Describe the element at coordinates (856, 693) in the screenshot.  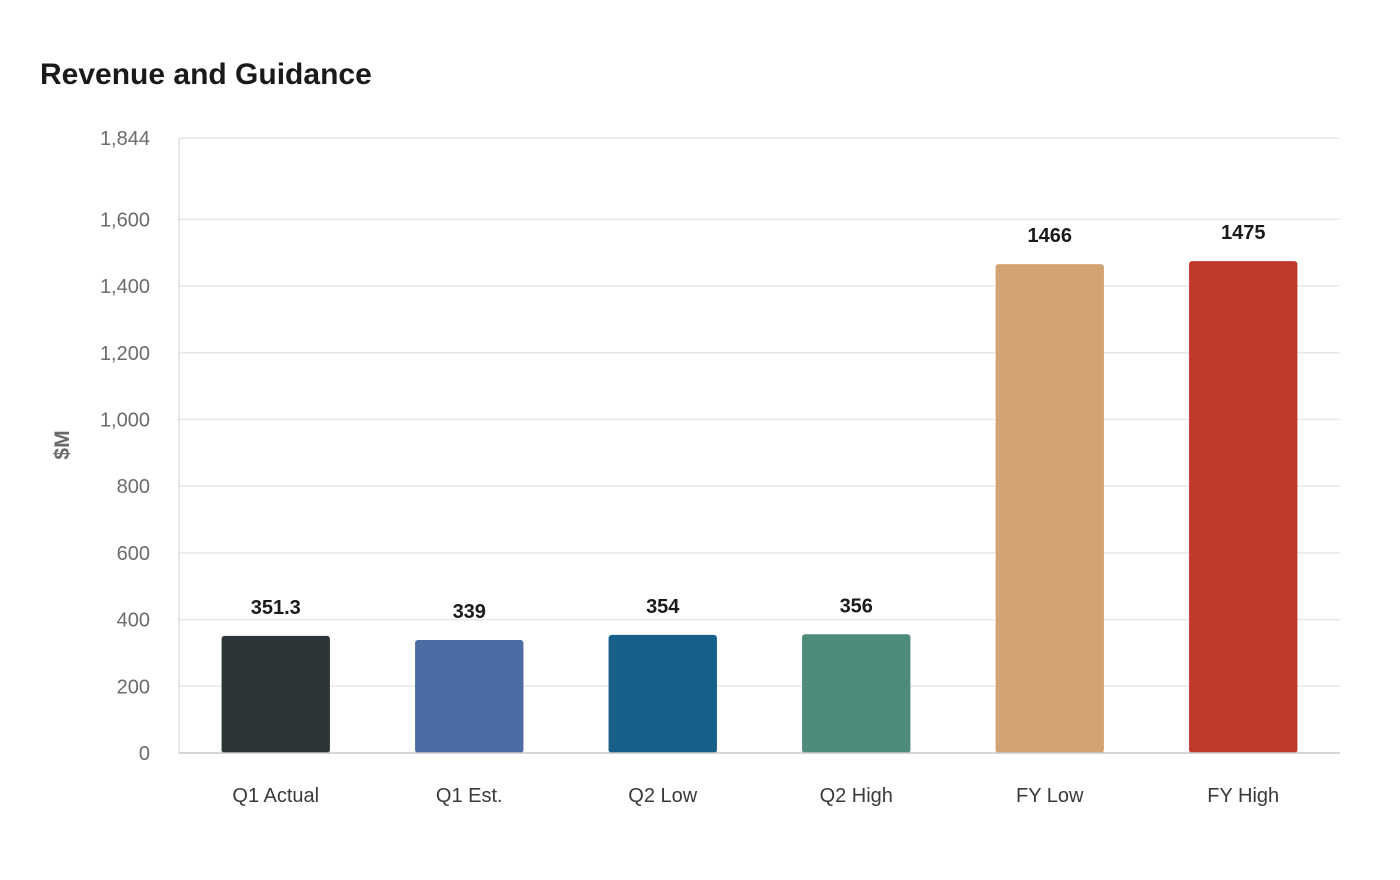
I see `bar-q2-high` at that location.